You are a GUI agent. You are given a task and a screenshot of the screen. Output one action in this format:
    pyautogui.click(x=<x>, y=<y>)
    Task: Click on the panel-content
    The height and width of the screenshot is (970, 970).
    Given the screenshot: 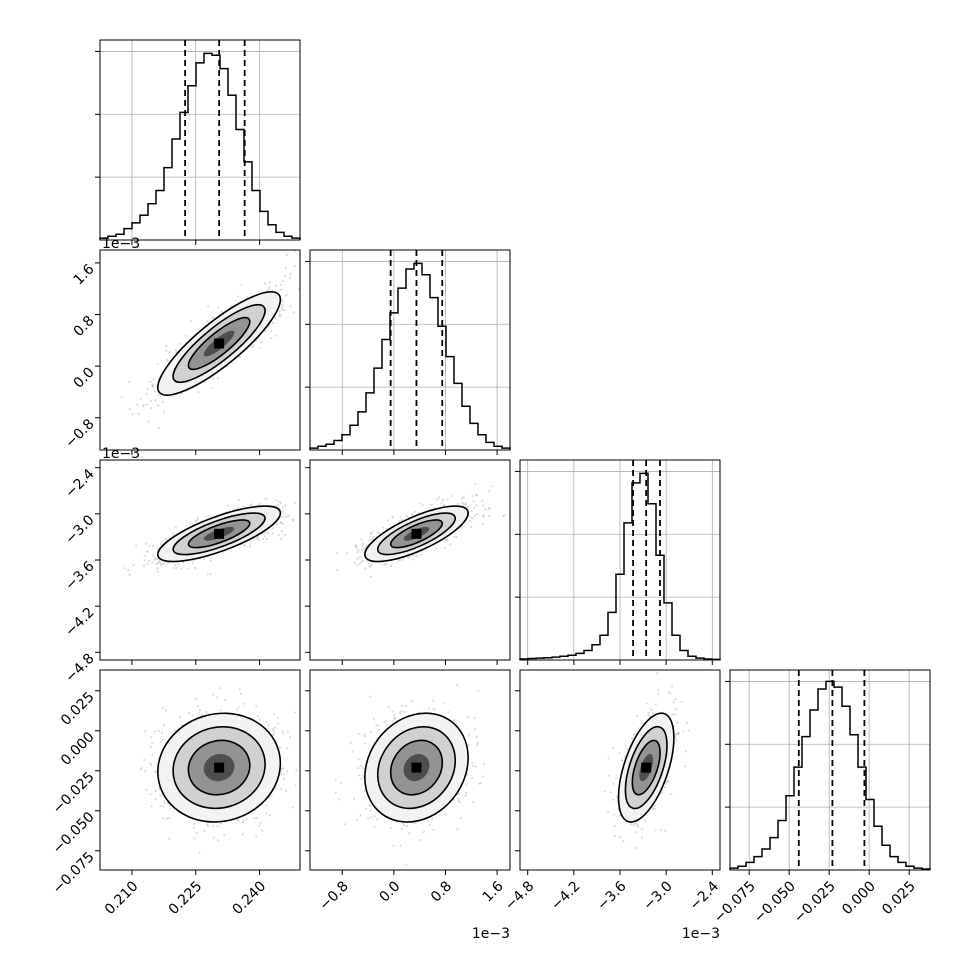 What is the action you would take?
    pyautogui.click(x=410, y=775)
    